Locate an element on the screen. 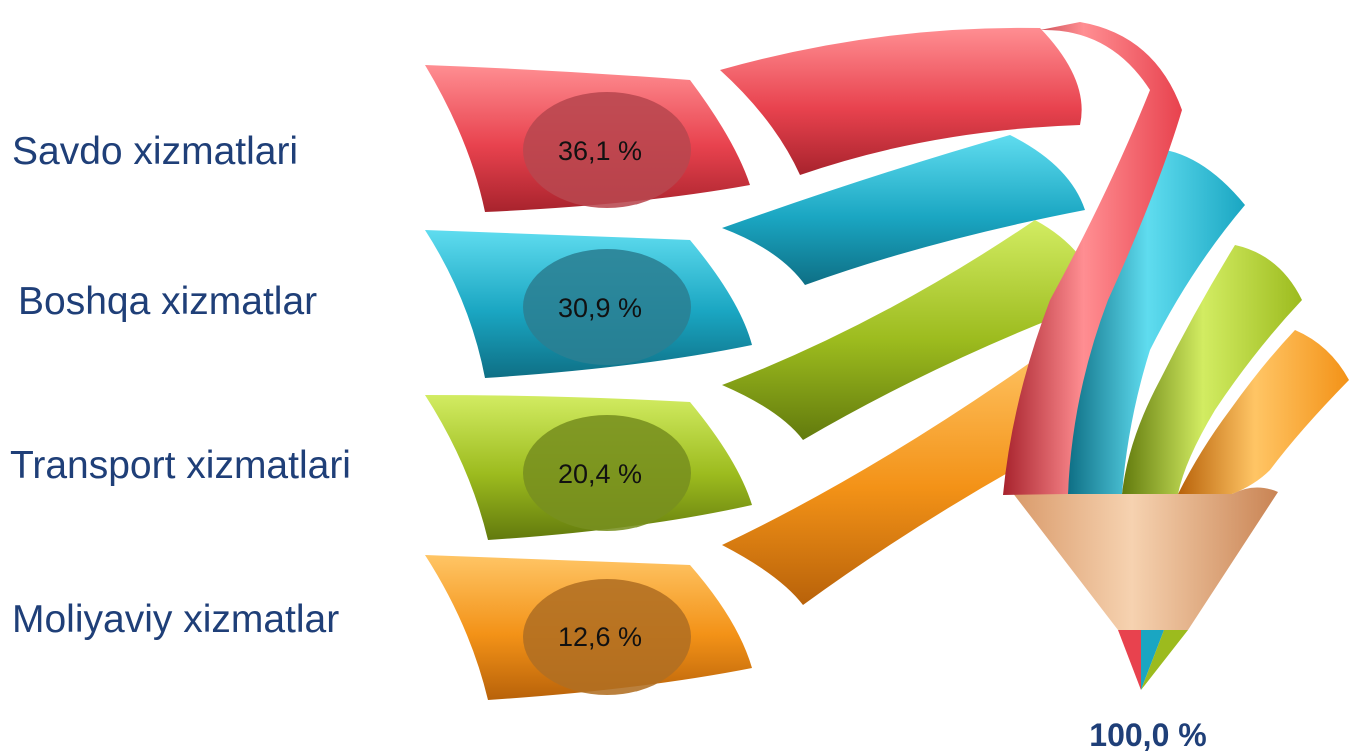  oval-savdo is located at coordinates (607, 150).